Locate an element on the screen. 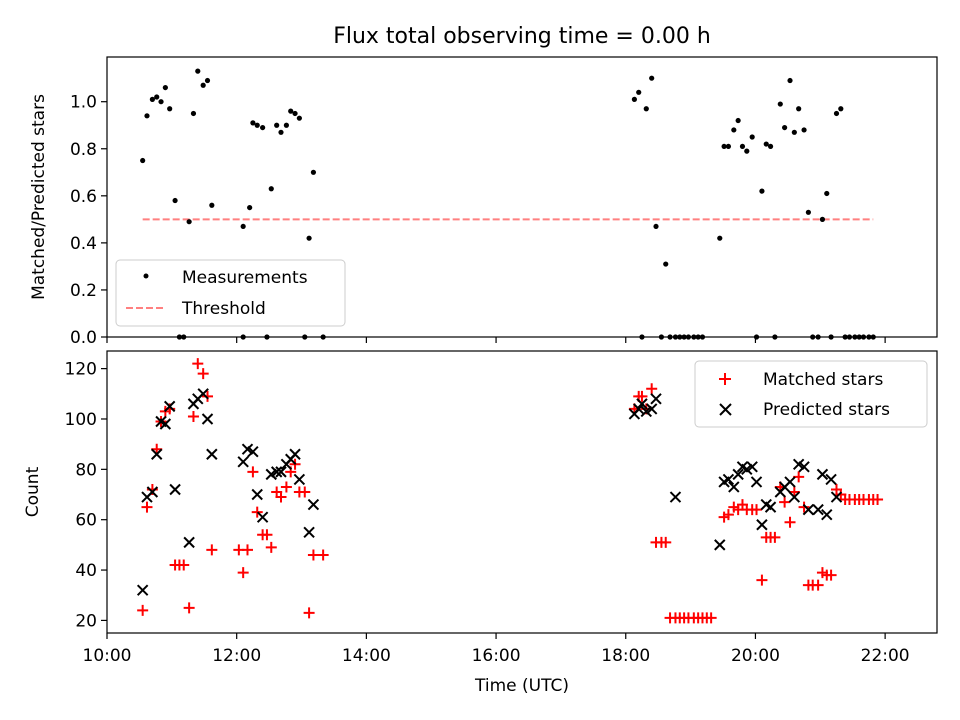 Image resolution: width=960 pixels, height=720 pixels. count-y-tick-label: 120 is located at coordinates (81, 370).